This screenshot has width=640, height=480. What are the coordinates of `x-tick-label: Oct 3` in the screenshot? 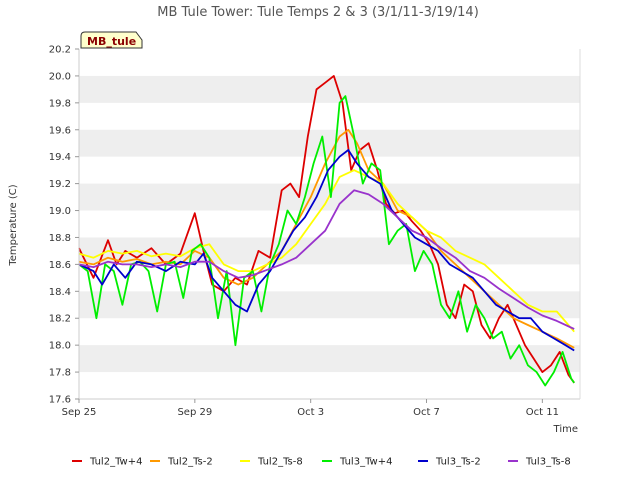 It's located at (310, 412).